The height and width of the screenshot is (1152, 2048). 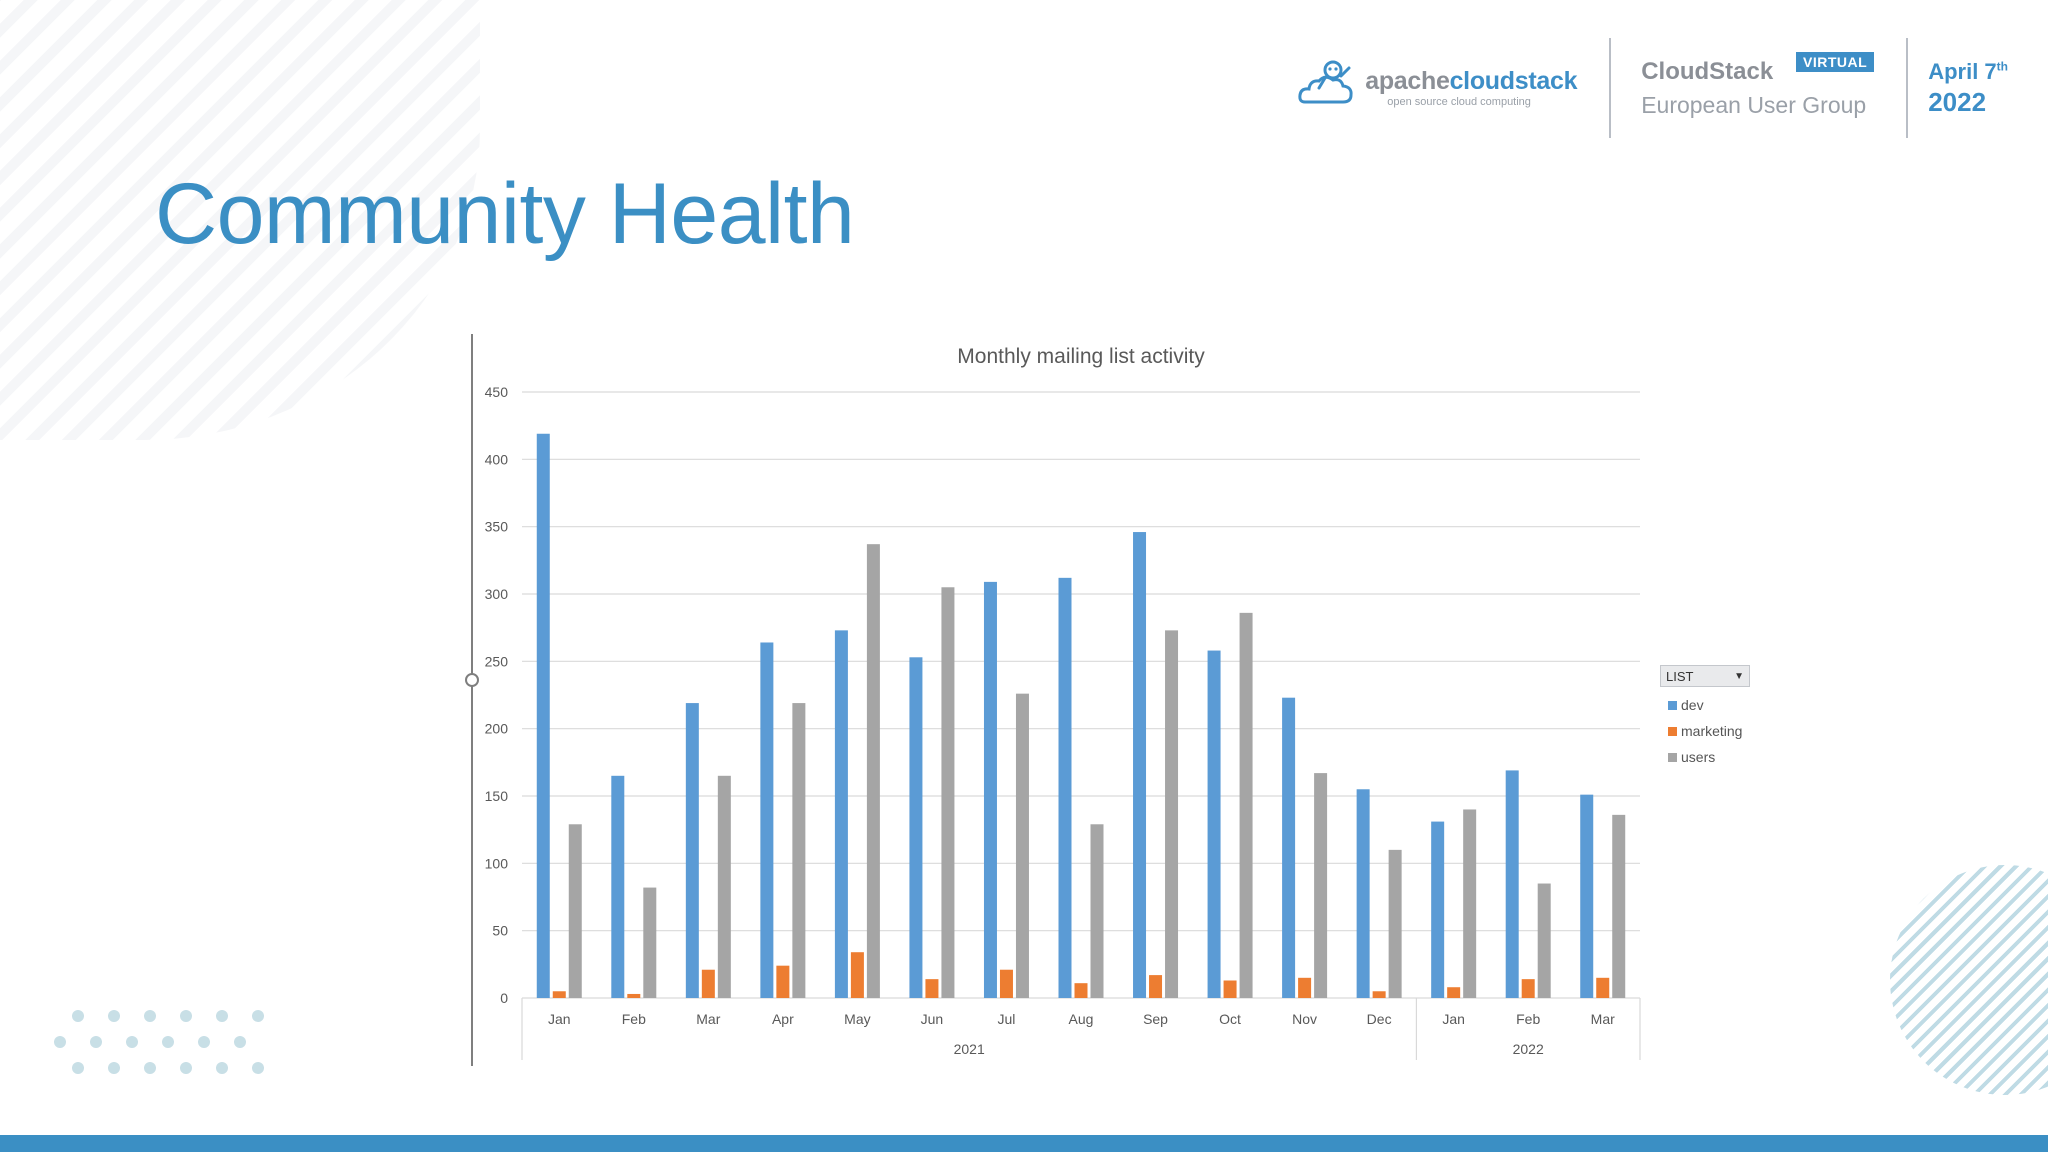 What do you see at coordinates (932, 1019) in the screenshot?
I see `x-tick-label: Jun` at bounding box center [932, 1019].